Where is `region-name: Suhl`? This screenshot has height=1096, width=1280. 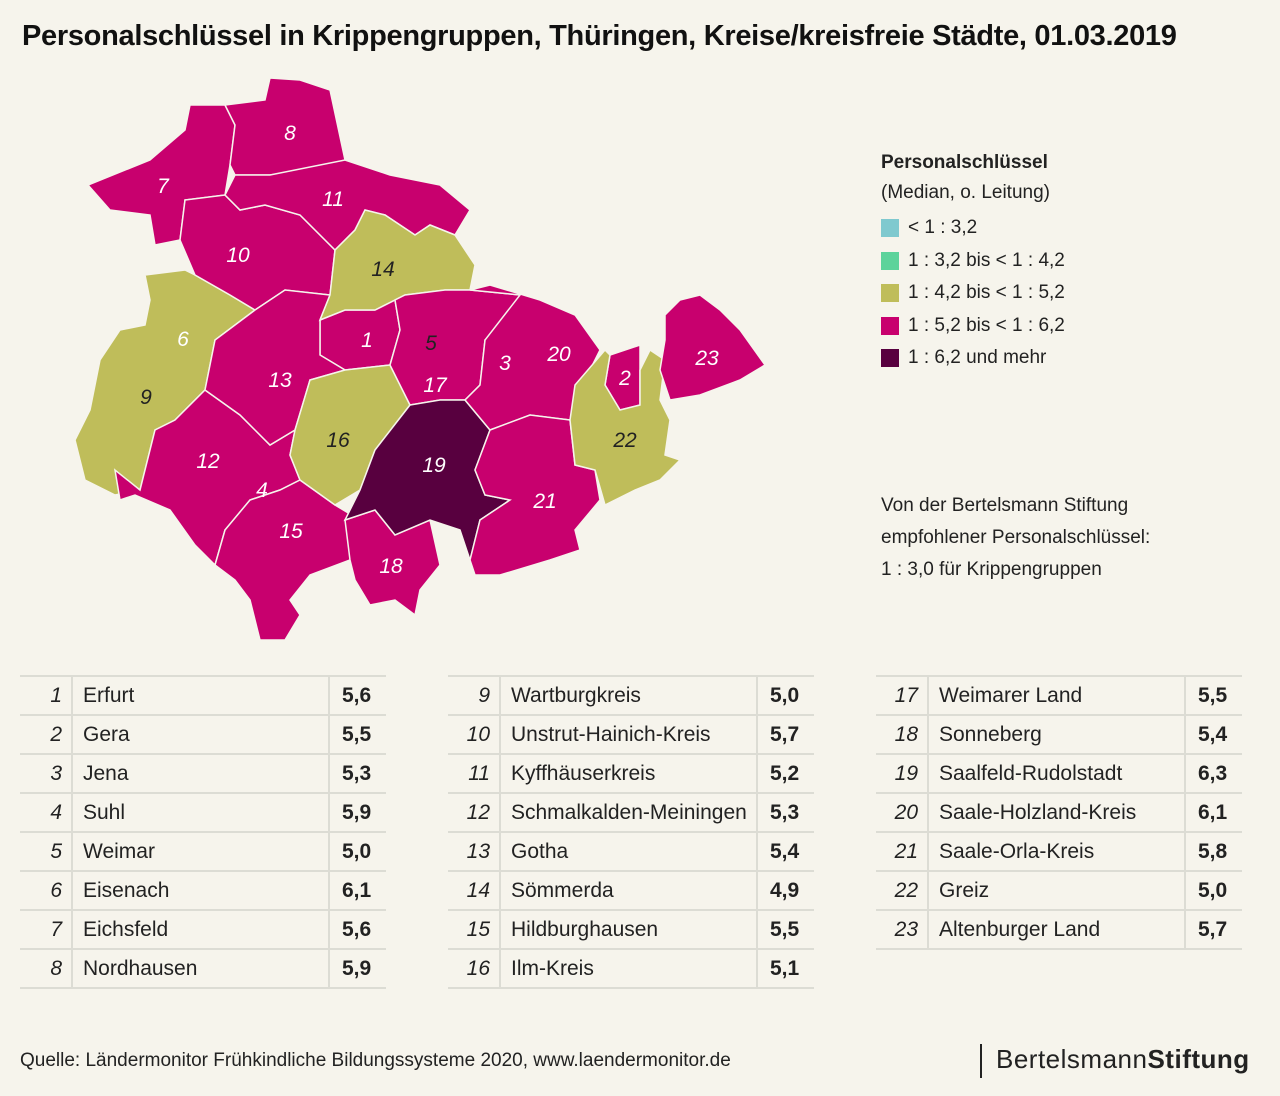
region-name: Suhl is located at coordinates (201, 812).